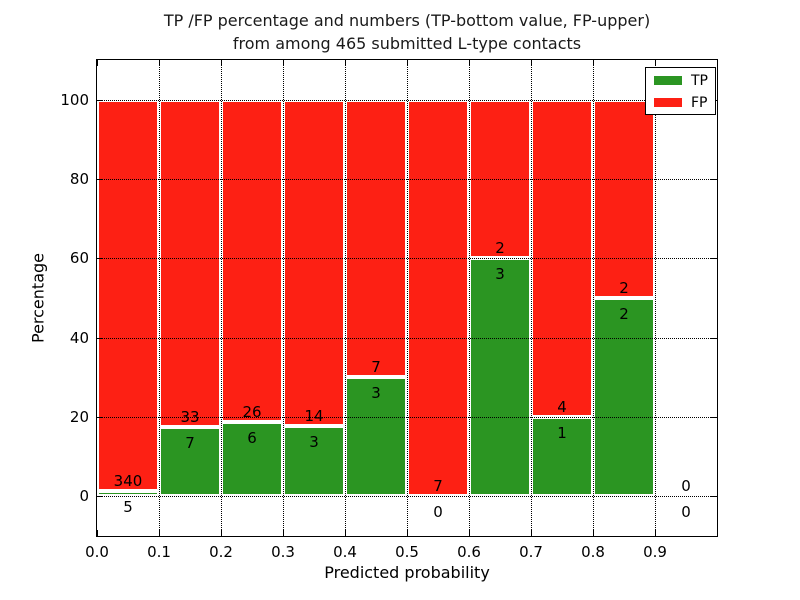 The image size is (800, 600). What do you see at coordinates (624, 314) in the screenshot?
I see `tp-count-label: 2` at bounding box center [624, 314].